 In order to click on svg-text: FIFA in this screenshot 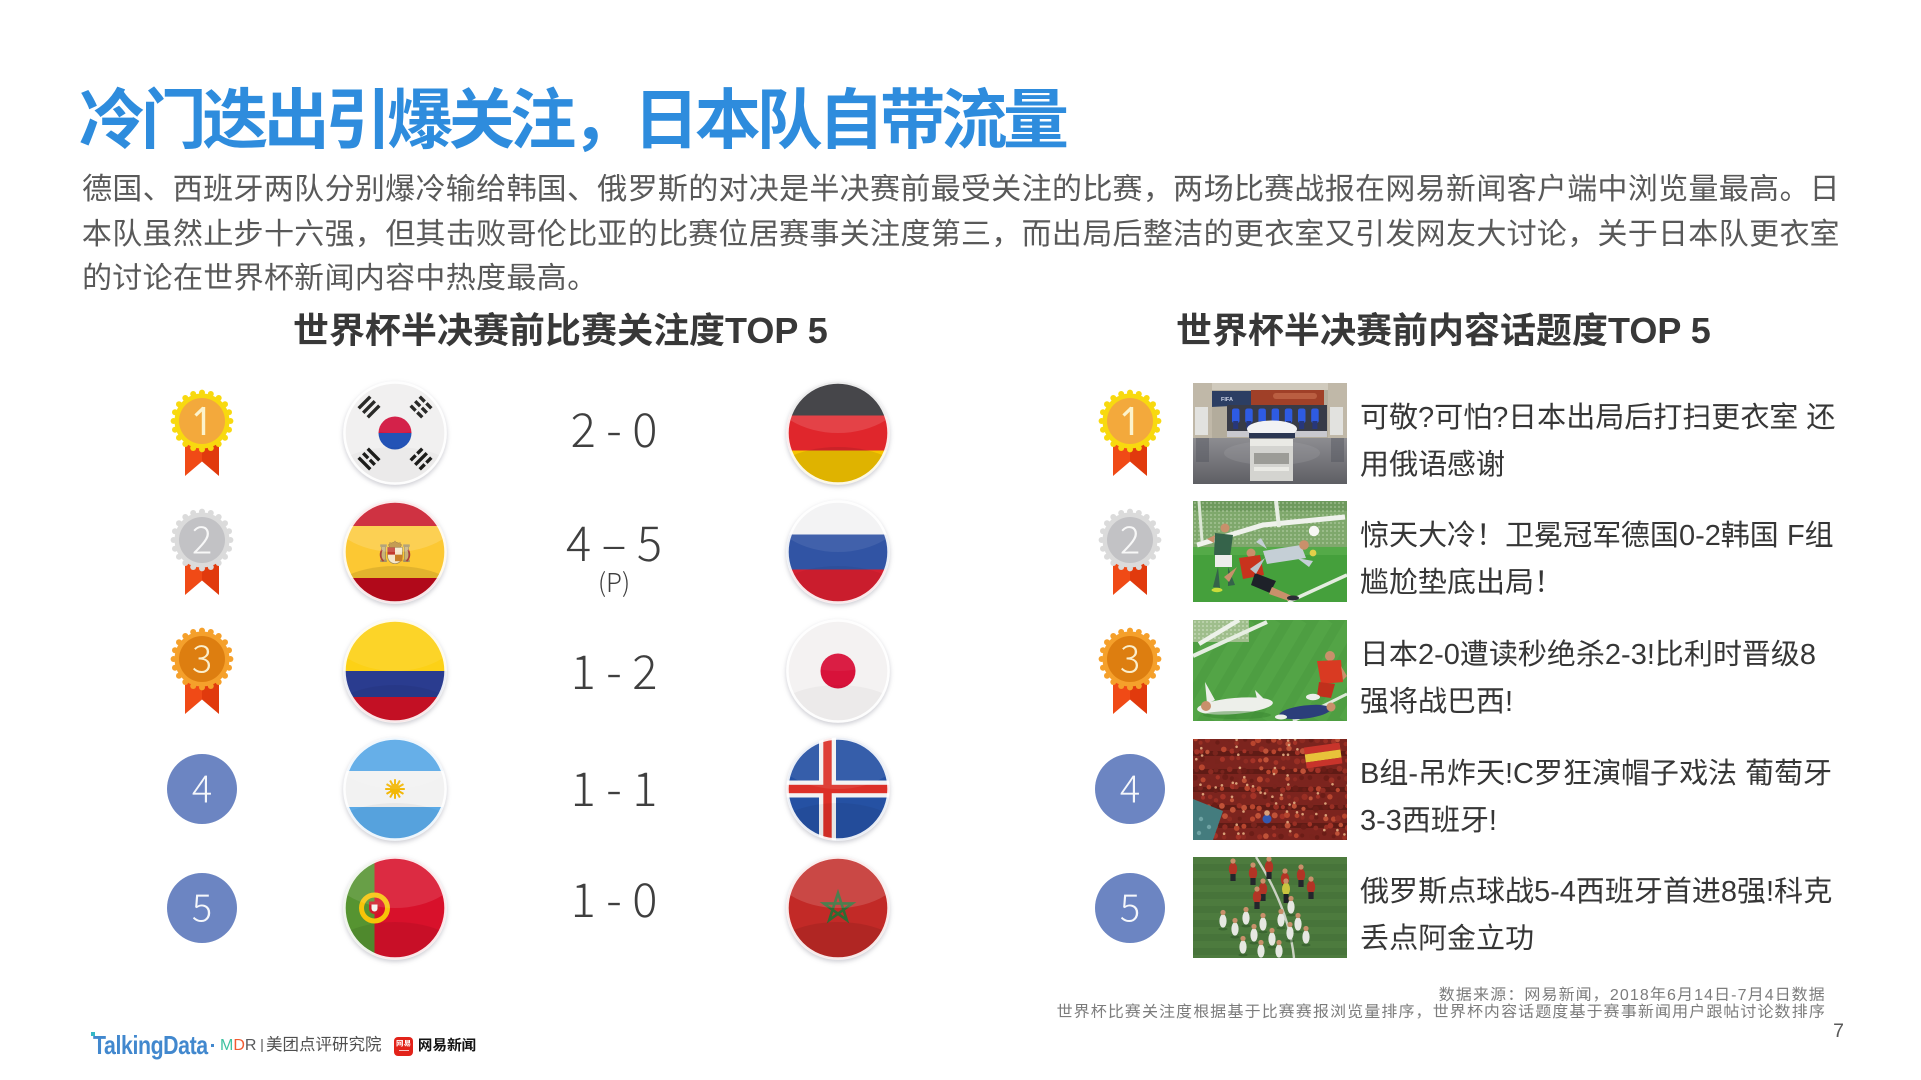, I will do `click(1227, 400)`.